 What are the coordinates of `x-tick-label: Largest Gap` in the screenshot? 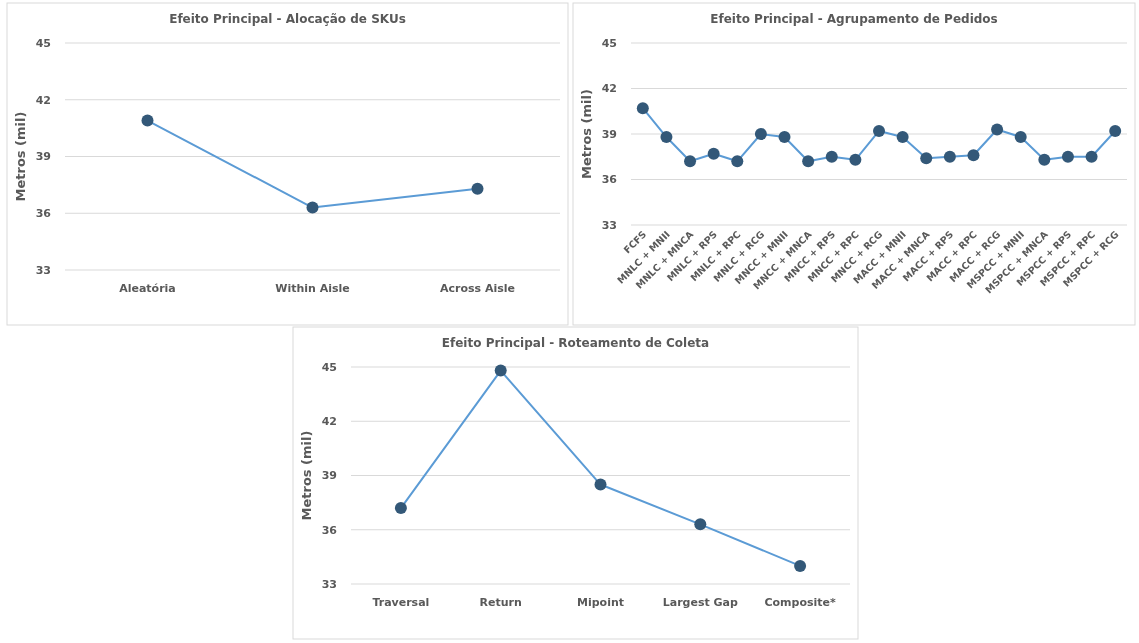 It's located at (700, 602).